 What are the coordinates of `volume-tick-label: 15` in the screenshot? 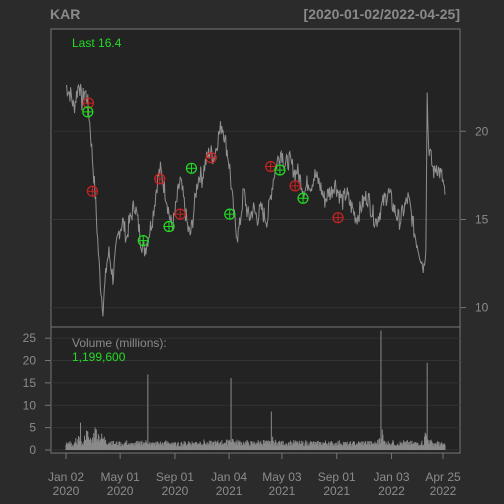 It's located at (30, 383).